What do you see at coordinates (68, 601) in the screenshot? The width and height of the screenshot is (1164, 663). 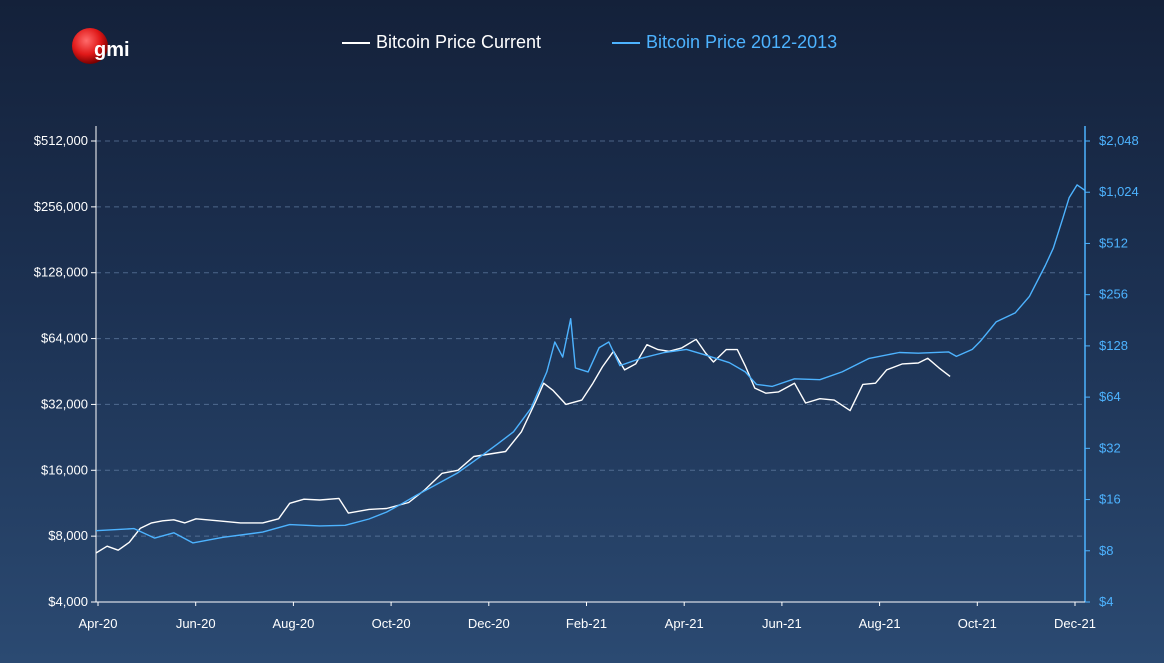 I see `left-axis-tick-label: $4,000` at bounding box center [68, 601].